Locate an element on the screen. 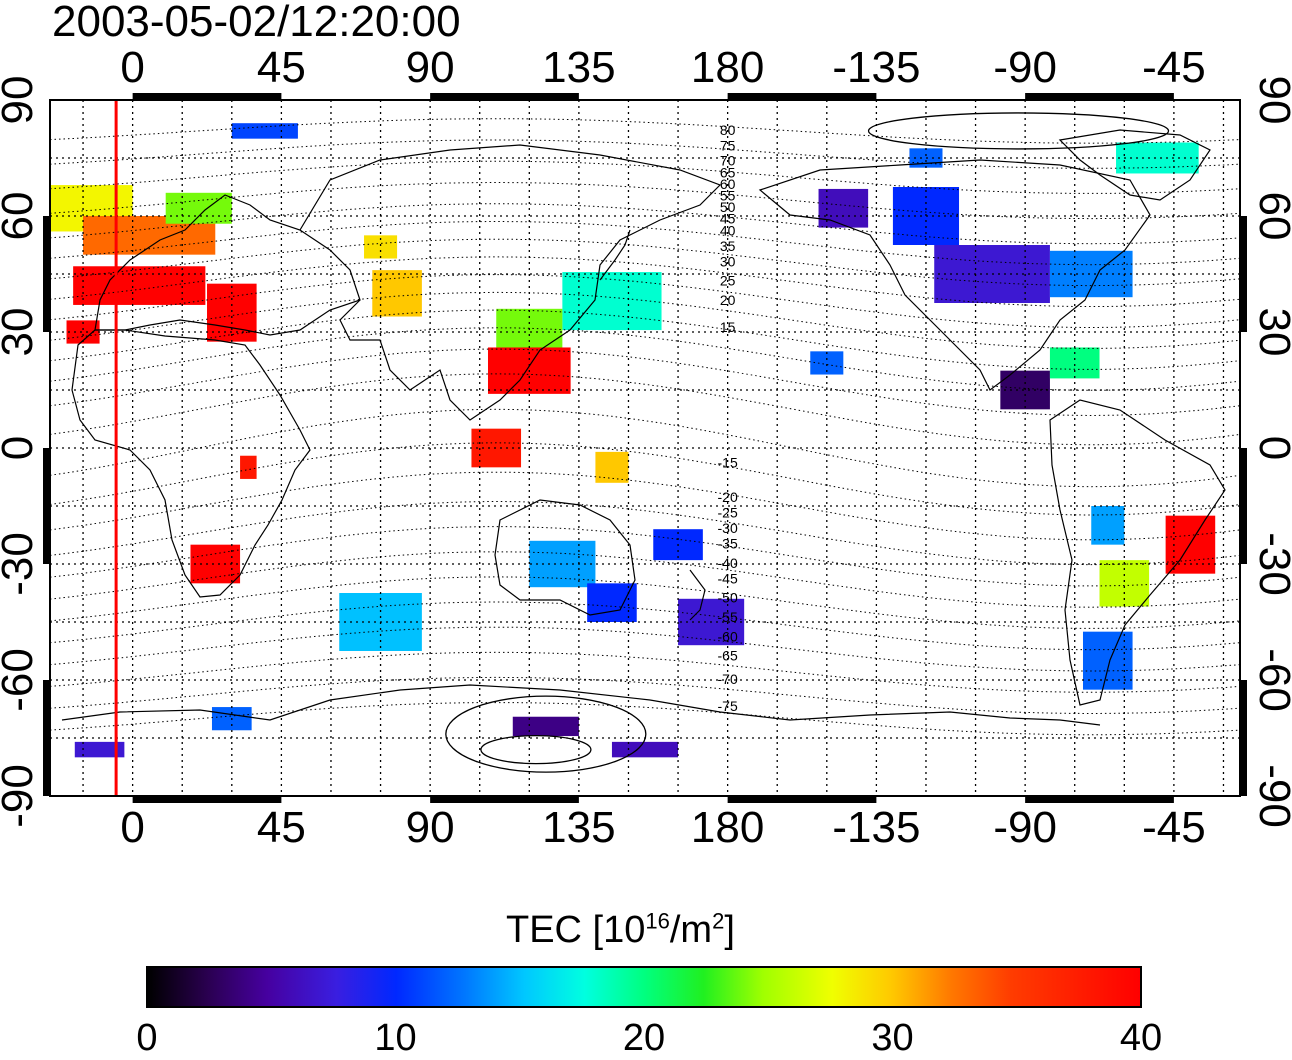  magnetic-pole-contour-south-inner is located at coordinates (536, 749).